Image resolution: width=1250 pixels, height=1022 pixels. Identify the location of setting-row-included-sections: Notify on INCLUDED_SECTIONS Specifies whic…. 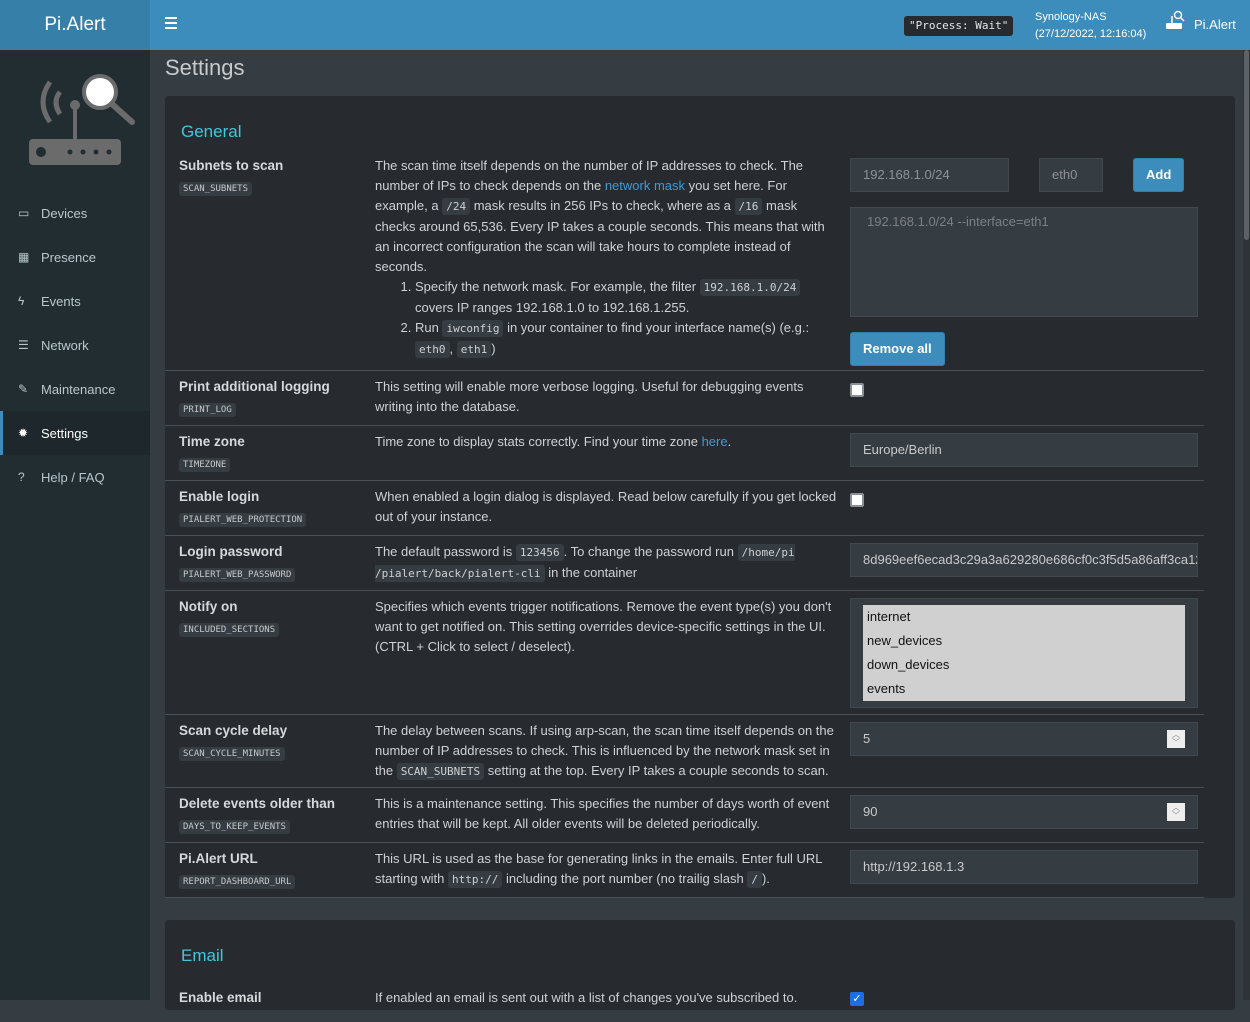
(684, 653).